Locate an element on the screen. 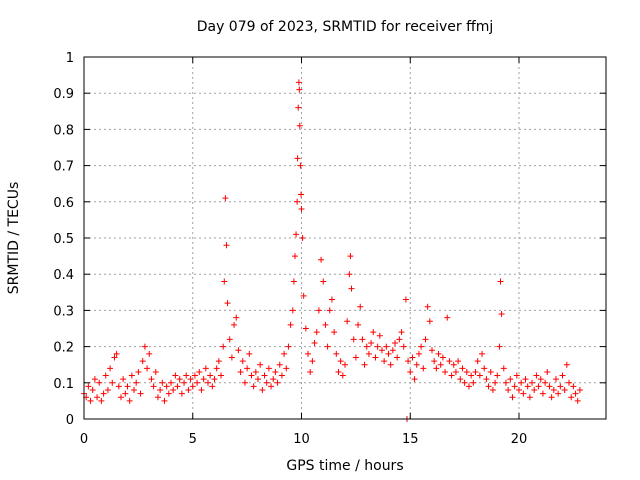 The image size is (640, 480). y-tick-label: 0.4 is located at coordinates (63, 275).